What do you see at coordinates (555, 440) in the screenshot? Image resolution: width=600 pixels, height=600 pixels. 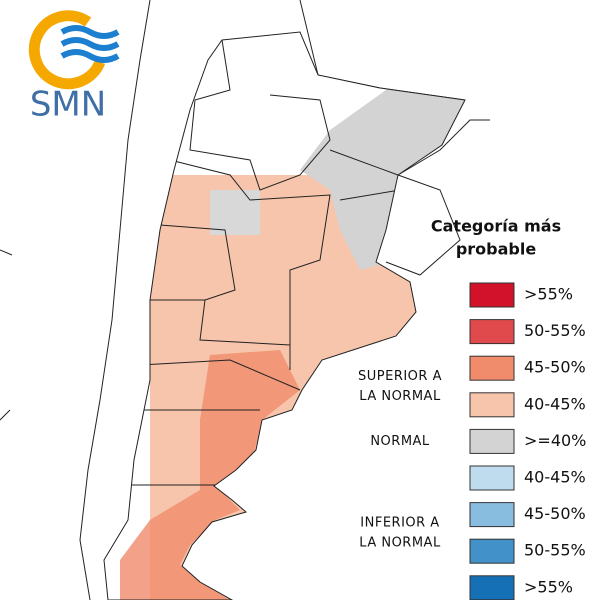 I see `legend-label: >=40%` at bounding box center [555, 440].